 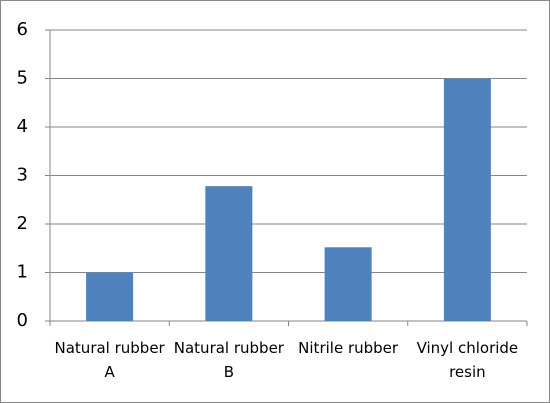 I want to click on y-tick-label: 0, so click(x=22, y=320).